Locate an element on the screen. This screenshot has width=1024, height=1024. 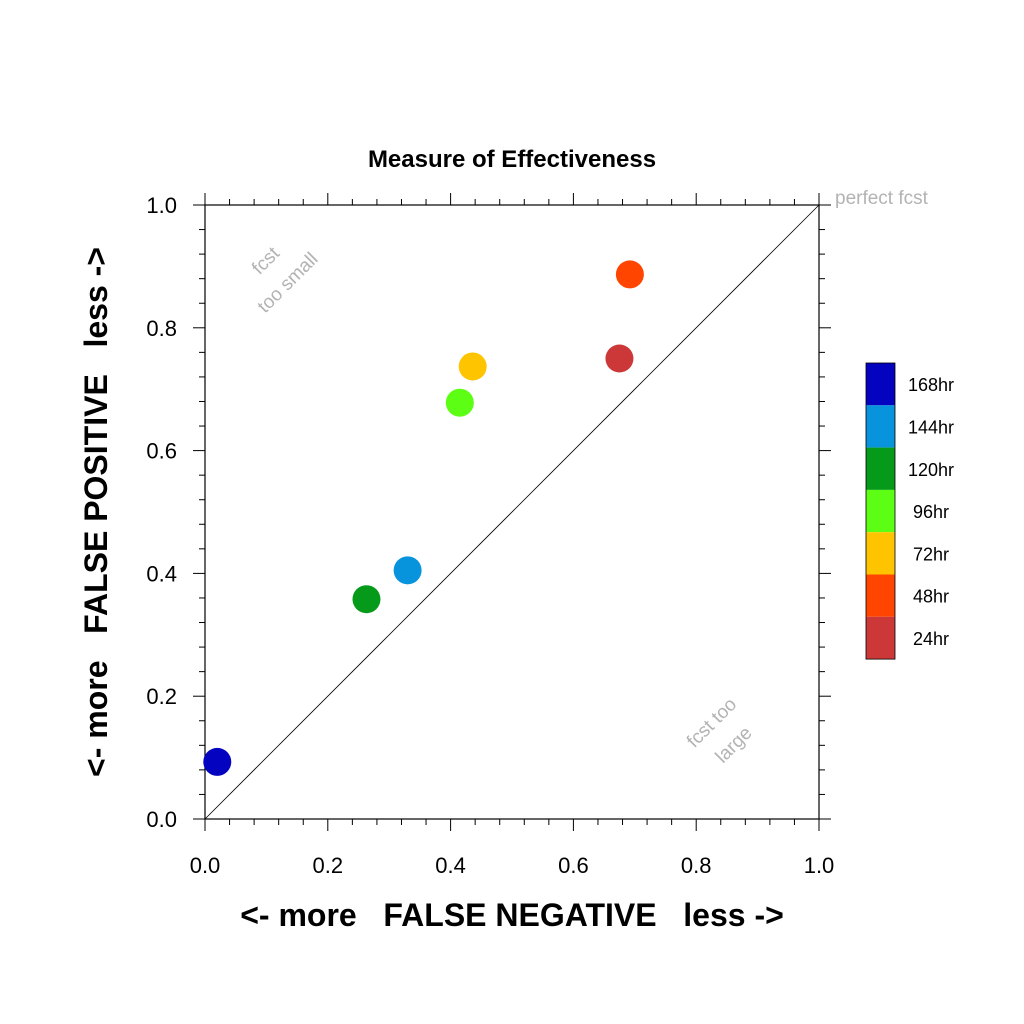
legend-label-24hr: 24hr is located at coordinates (931, 639).